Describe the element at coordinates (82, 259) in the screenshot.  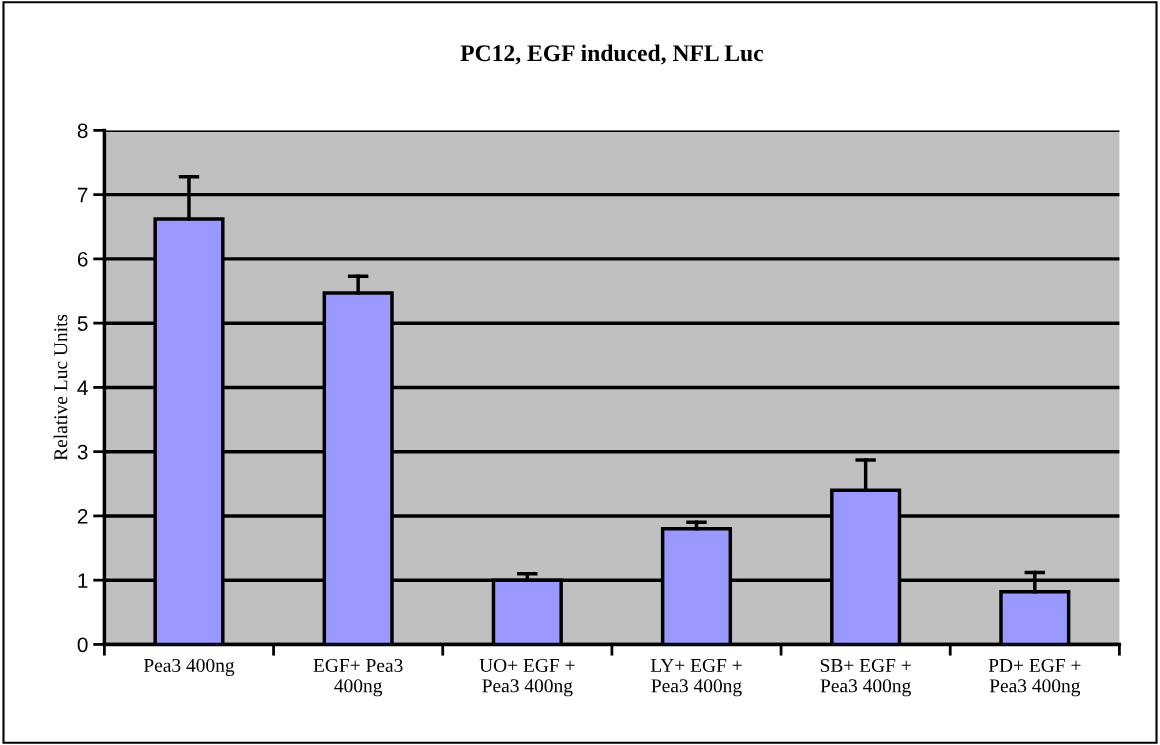
I see `y-tick-label: 6` at that location.